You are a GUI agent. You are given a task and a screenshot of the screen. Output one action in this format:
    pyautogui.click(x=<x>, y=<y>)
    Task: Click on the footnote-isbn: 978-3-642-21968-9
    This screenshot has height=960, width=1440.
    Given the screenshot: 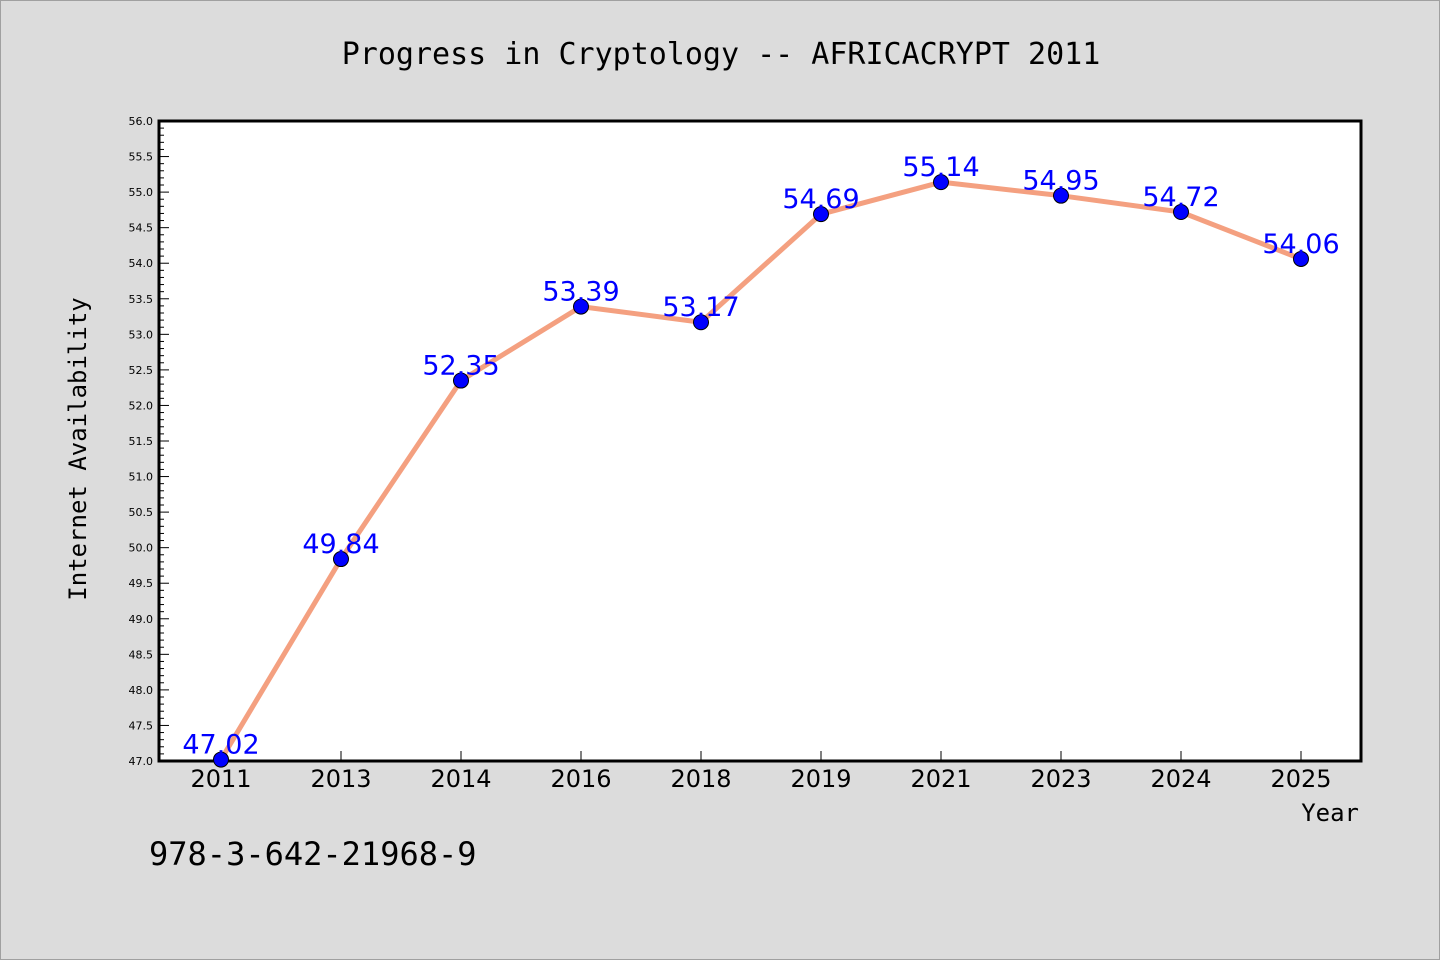 What is the action you would take?
    pyautogui.click(x=313, y=854)
    